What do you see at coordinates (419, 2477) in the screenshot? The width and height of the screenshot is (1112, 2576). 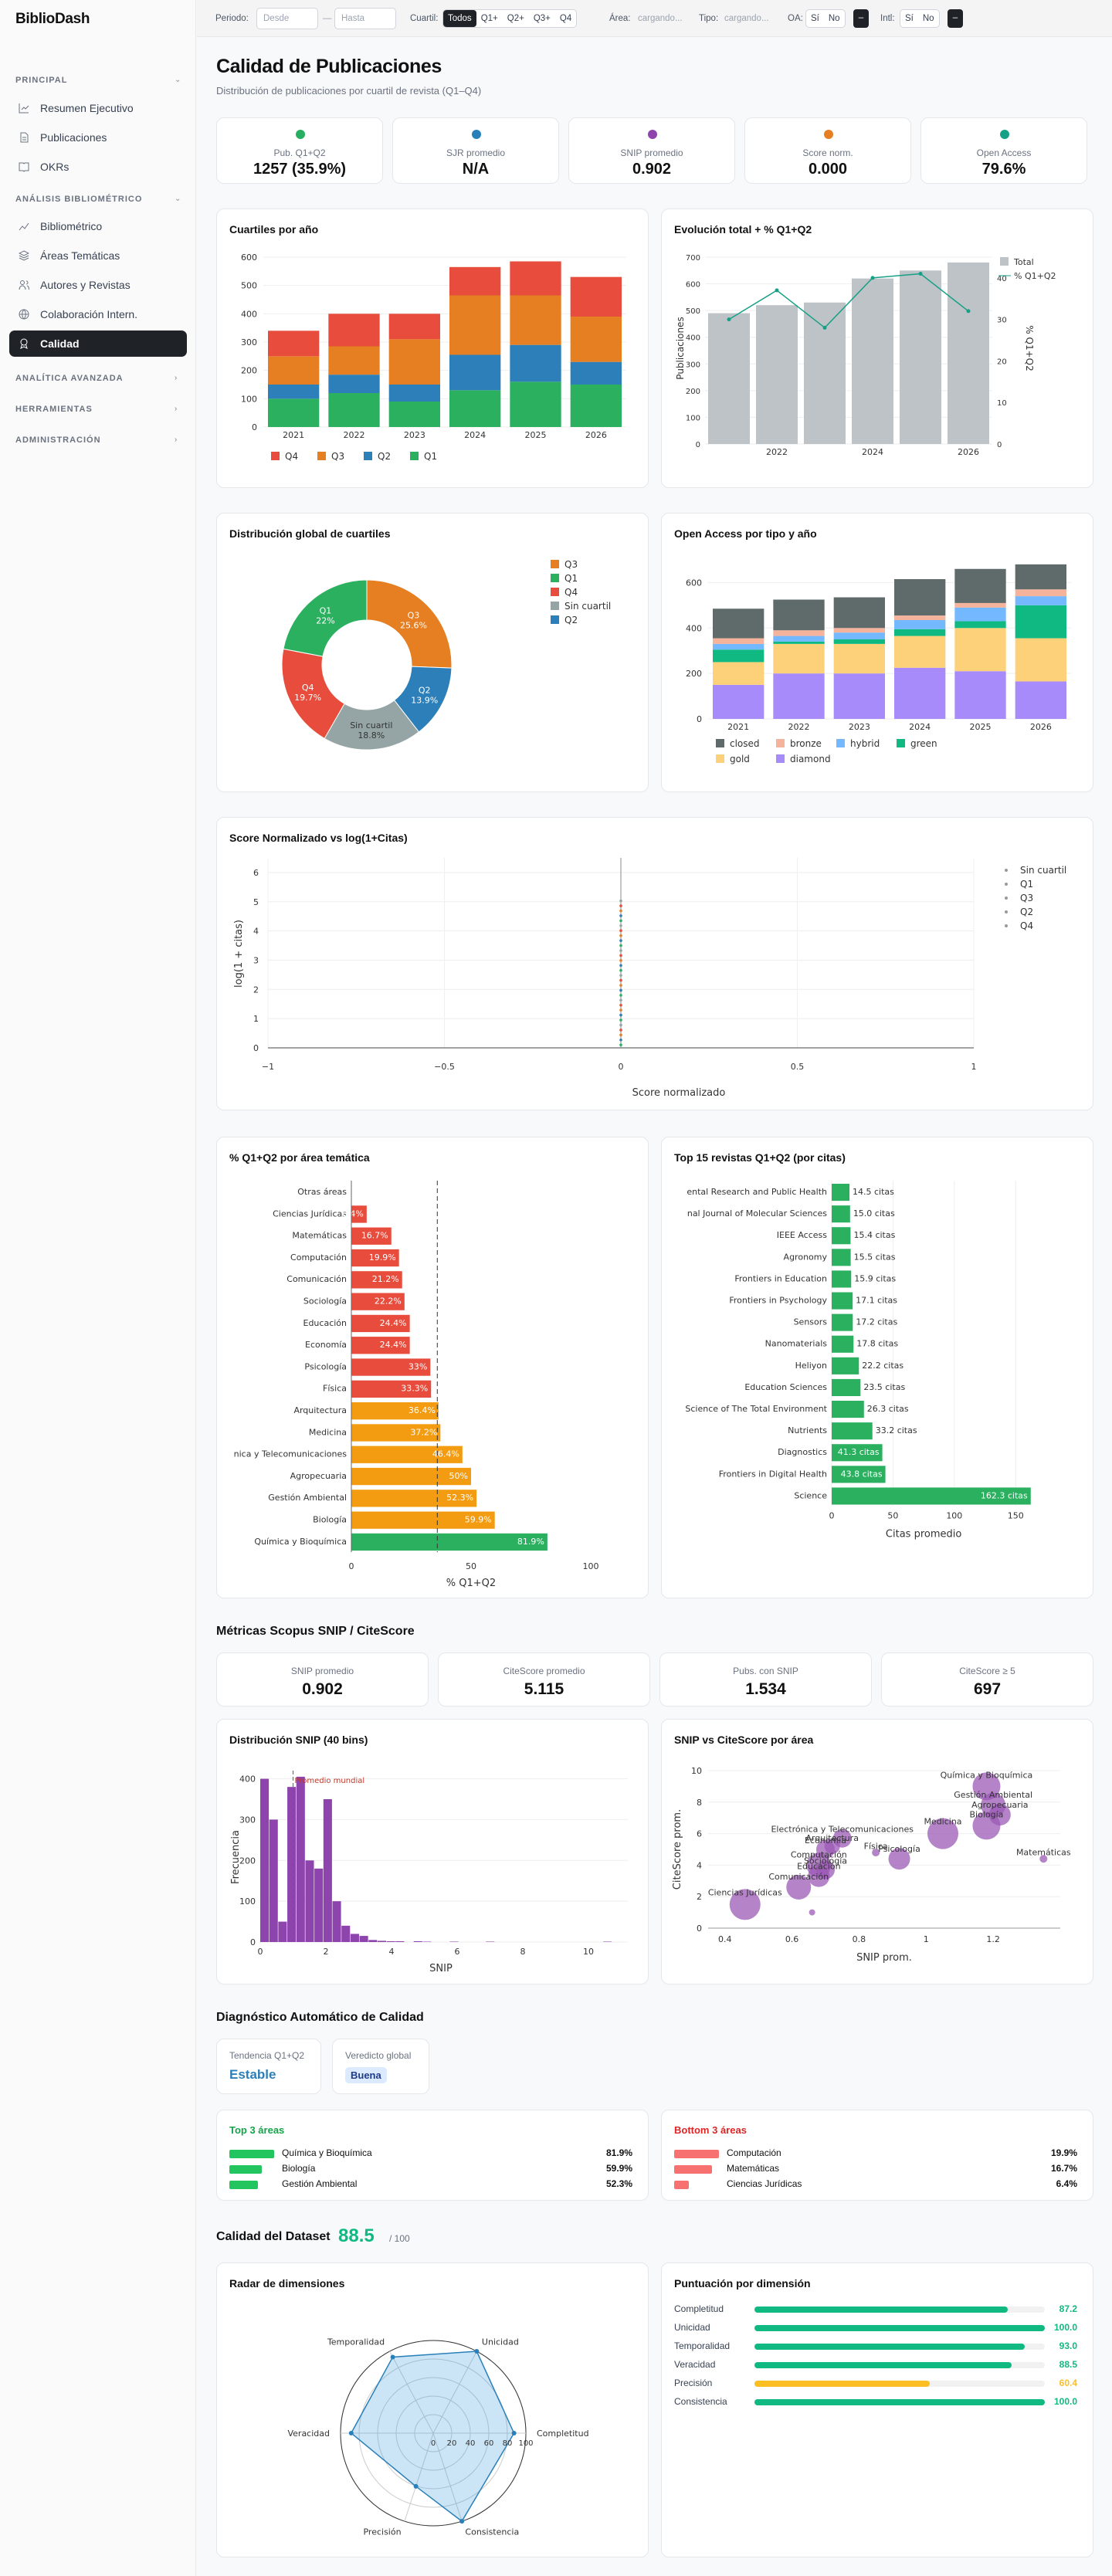 I see `radar-spoke` at bounding box center [419, 2477].